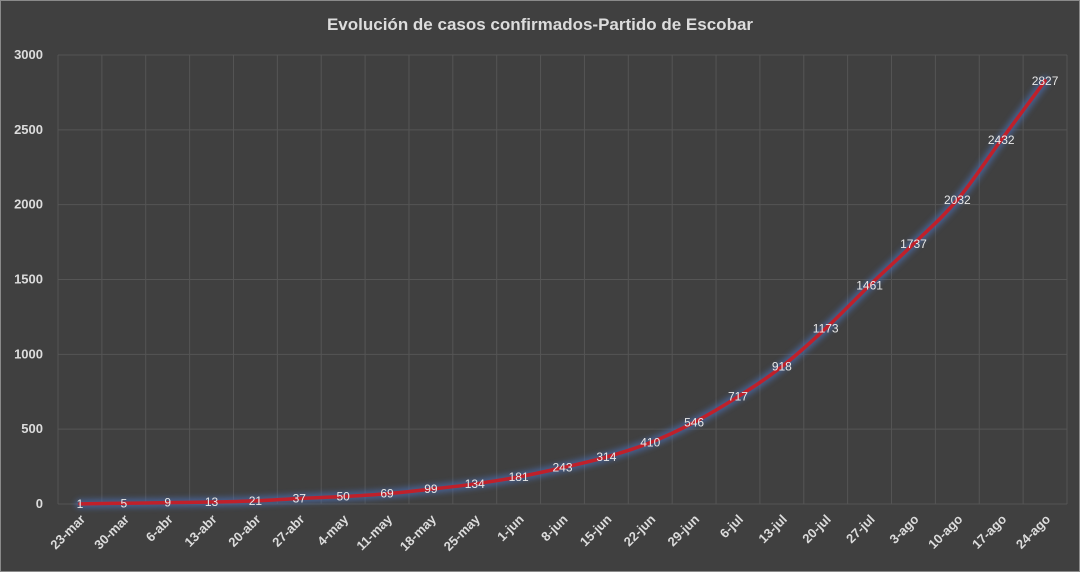  I want to click on y-tick-label: 2500, so click(28, 129).